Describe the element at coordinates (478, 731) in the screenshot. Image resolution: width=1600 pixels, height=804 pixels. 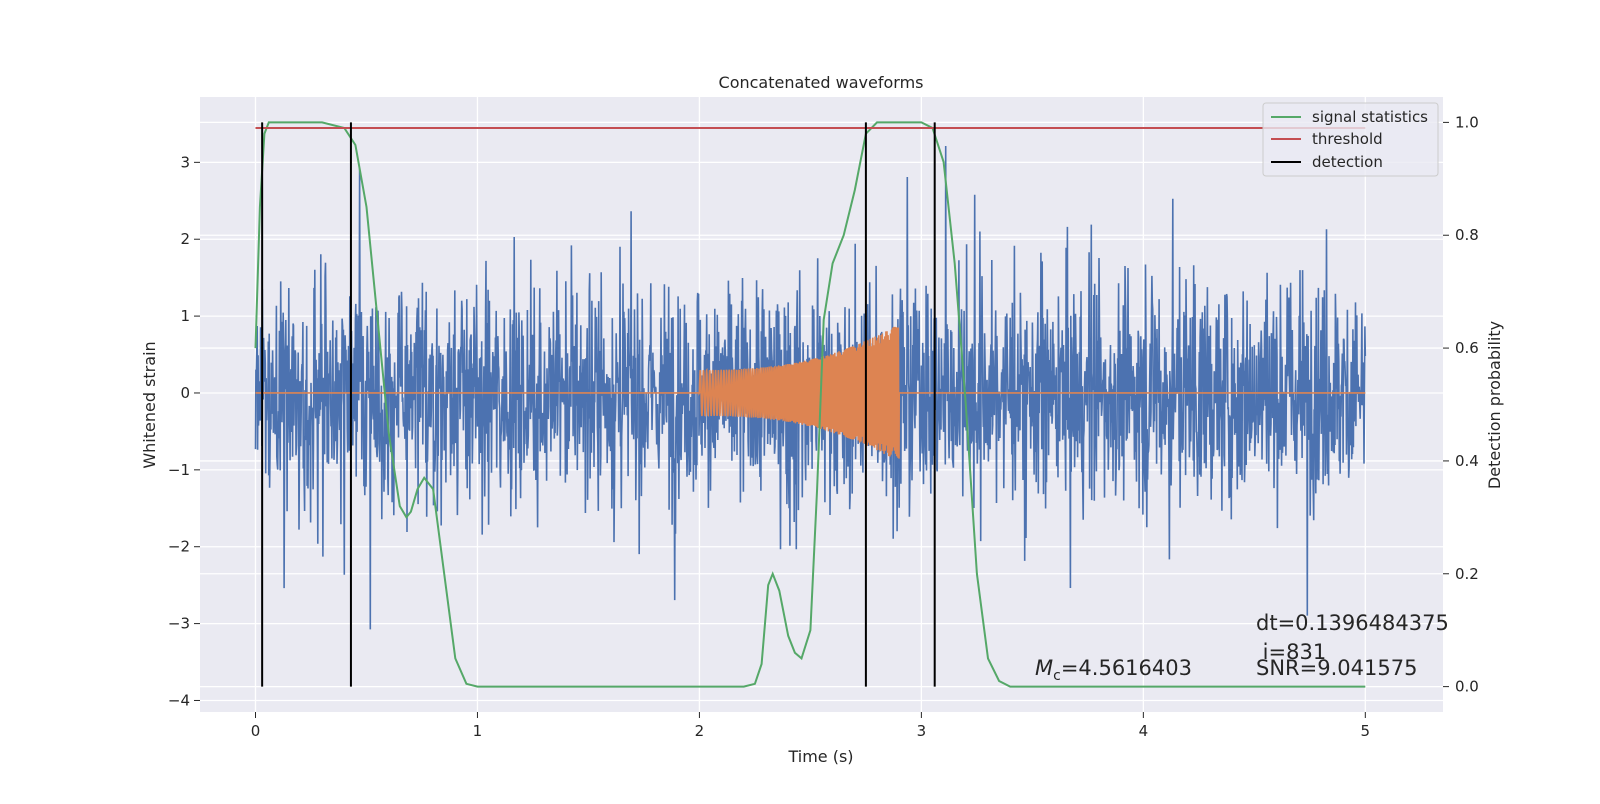
I see `x-tick-label: 1` at that location.